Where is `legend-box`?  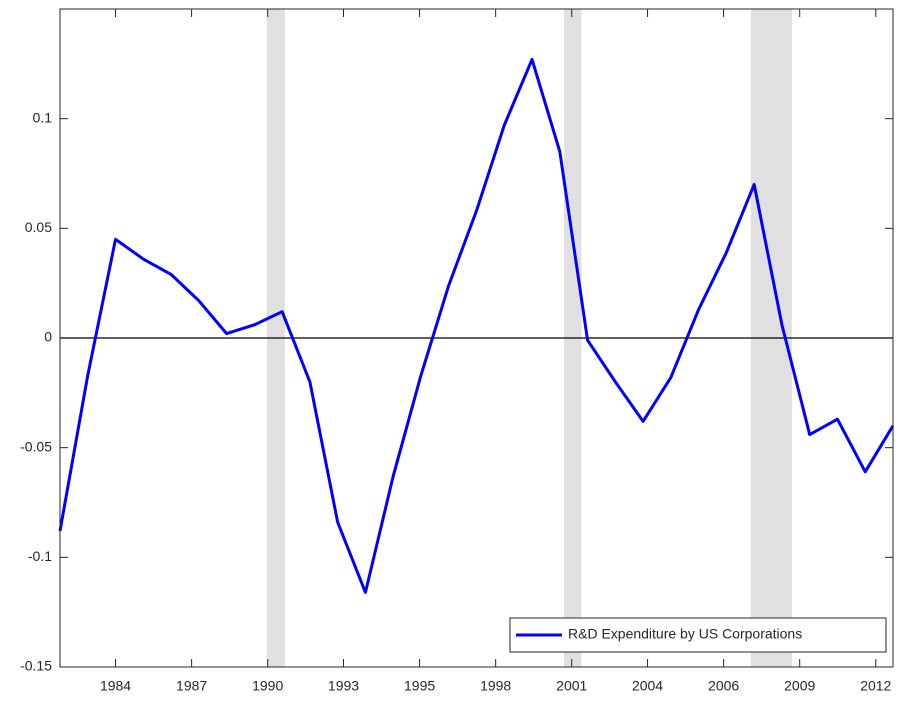
legend-box is located at coordinates (698, 635).